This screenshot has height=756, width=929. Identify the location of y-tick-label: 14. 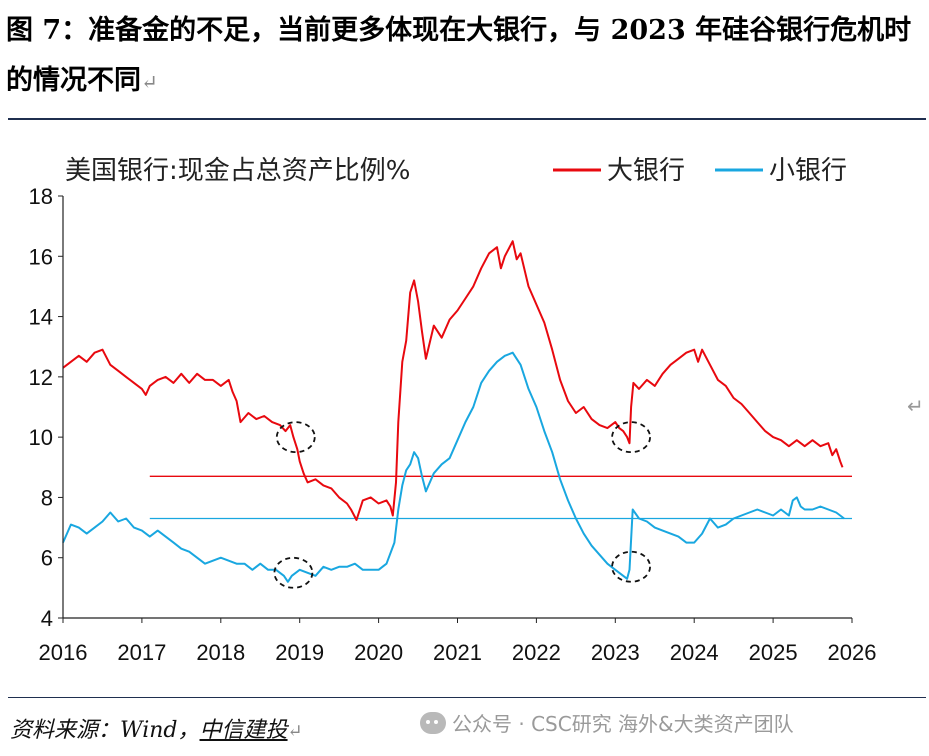
(41, 317).